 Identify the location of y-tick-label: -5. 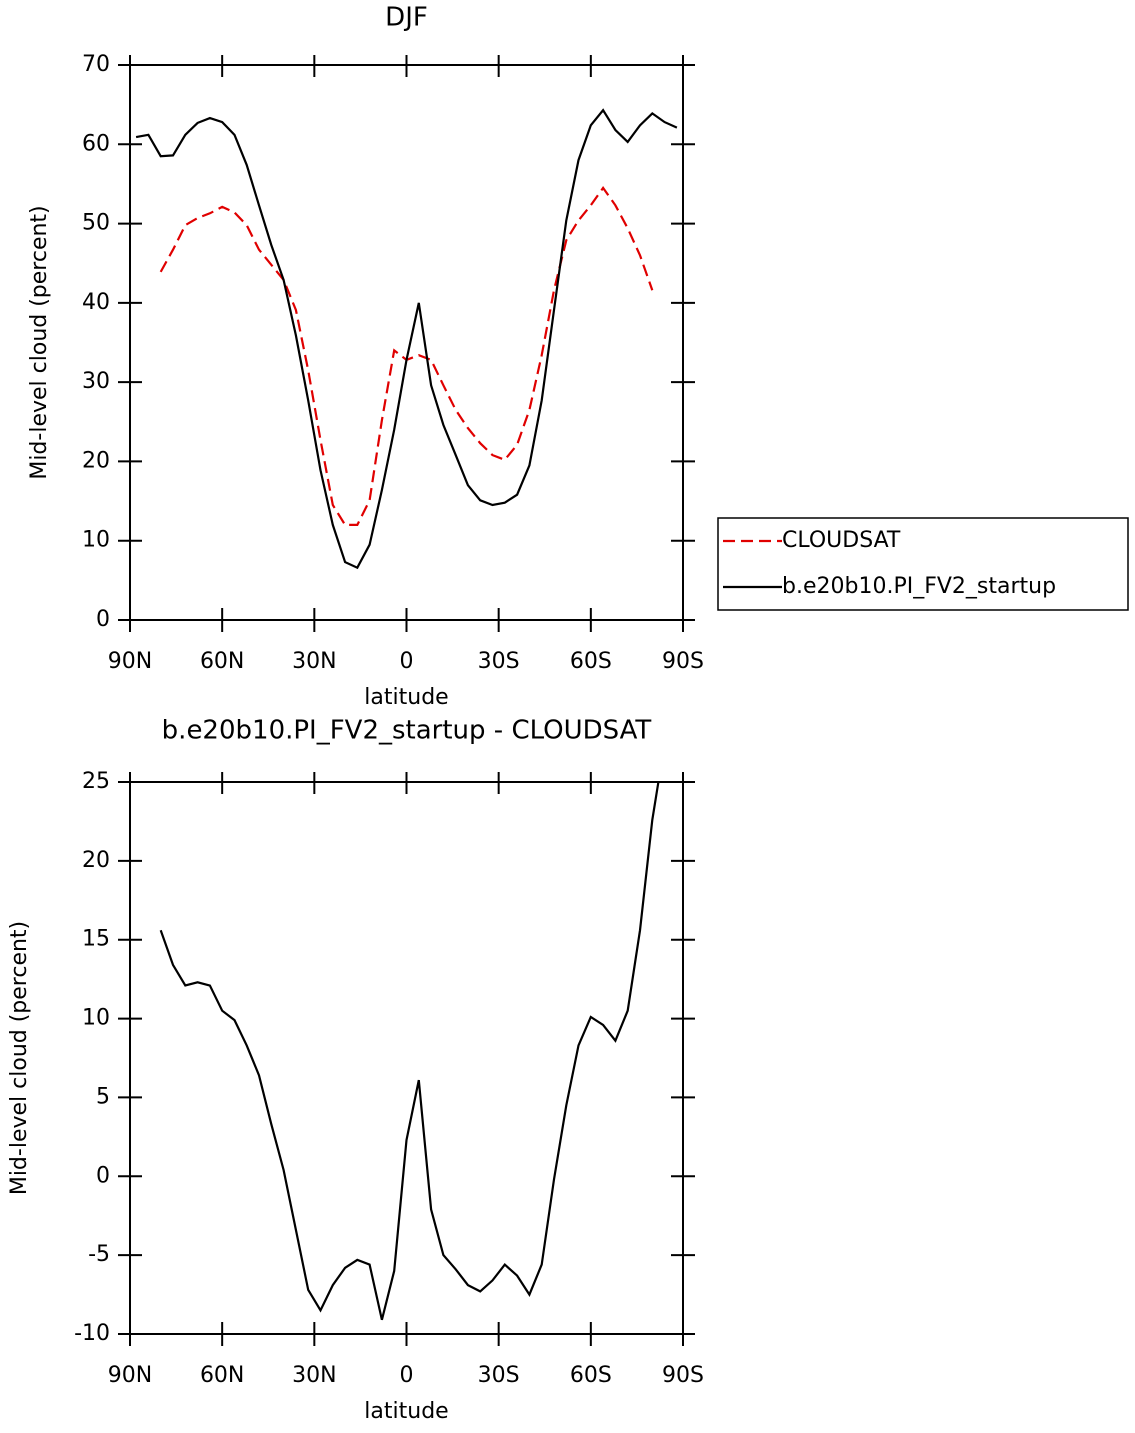
(99, 1254).